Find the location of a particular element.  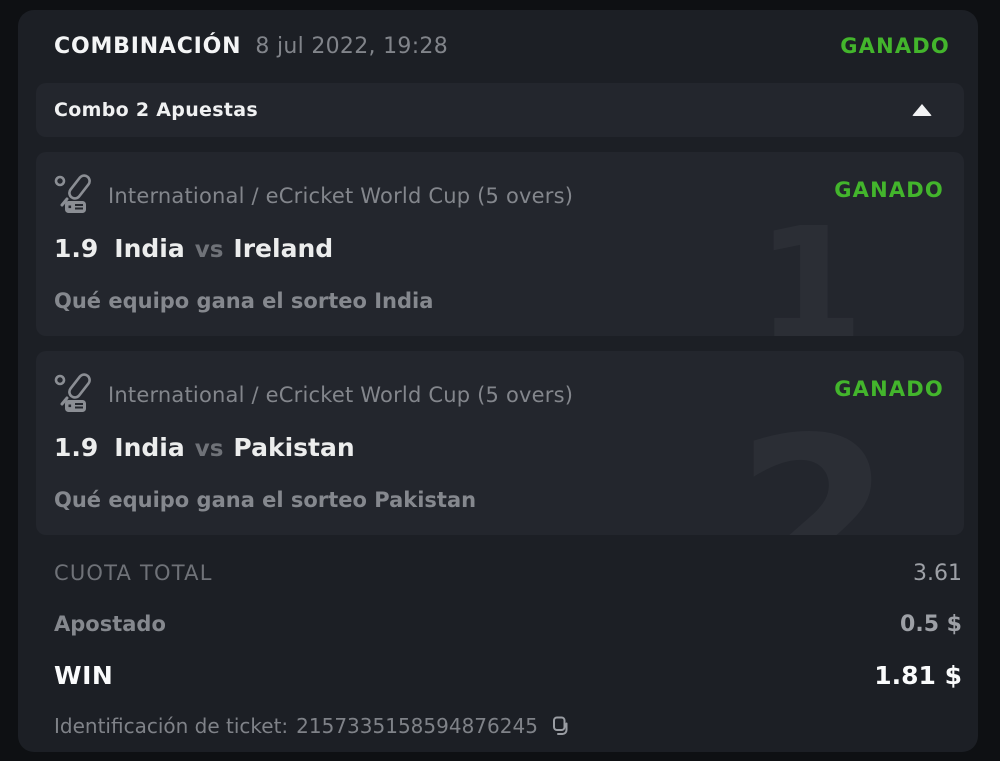

combo-toggle-bar: Combo 2 Apuestas is located at coordinates (500, 110).